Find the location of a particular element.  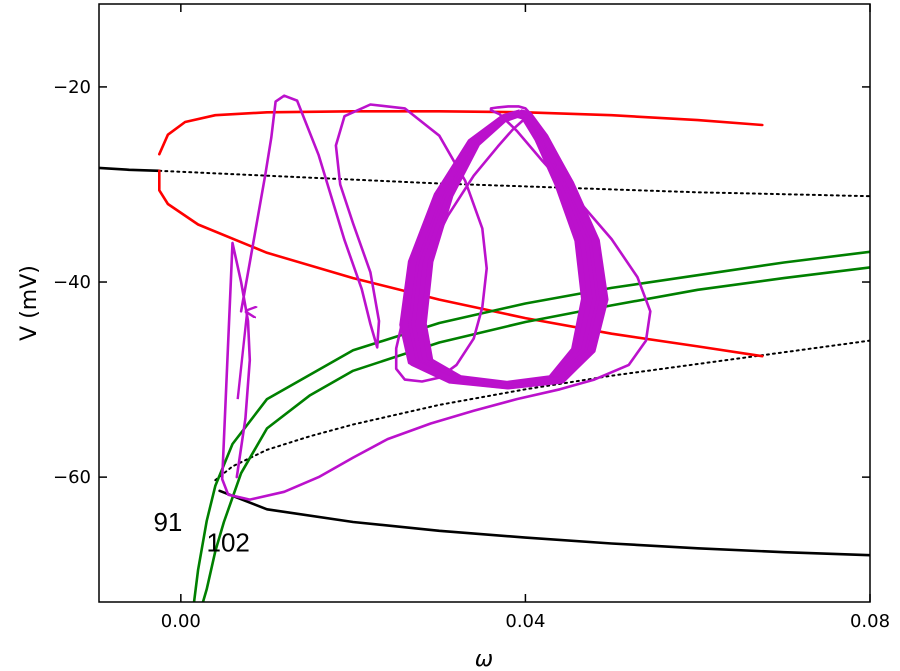

marks-layer: 91 102 is located at coordinates (201, 532).